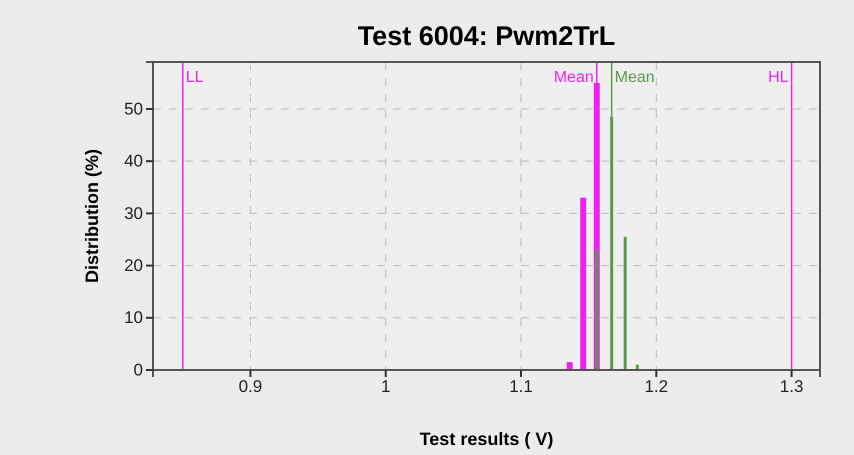 Image resolution: width=854 pixels, height=455 pixels. Describe the element at coordinates (250, 386) in the screenshot. I see `x-tick-label: 0.9` at that location.